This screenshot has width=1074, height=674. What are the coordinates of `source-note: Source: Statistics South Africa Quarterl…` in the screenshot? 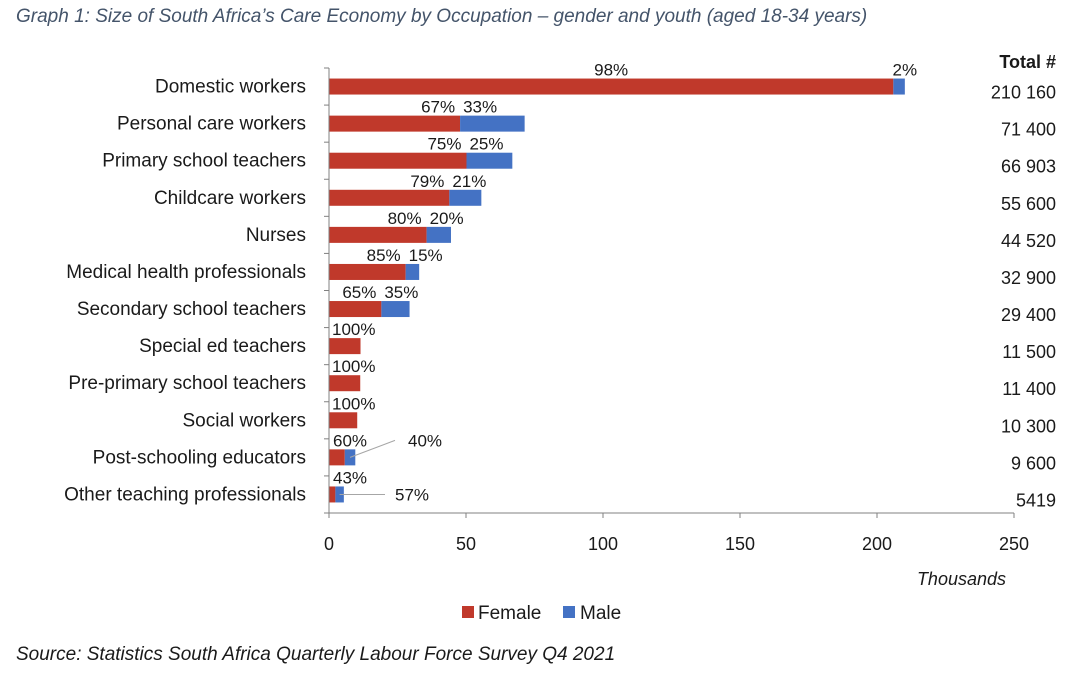 It's located at (316, 654).